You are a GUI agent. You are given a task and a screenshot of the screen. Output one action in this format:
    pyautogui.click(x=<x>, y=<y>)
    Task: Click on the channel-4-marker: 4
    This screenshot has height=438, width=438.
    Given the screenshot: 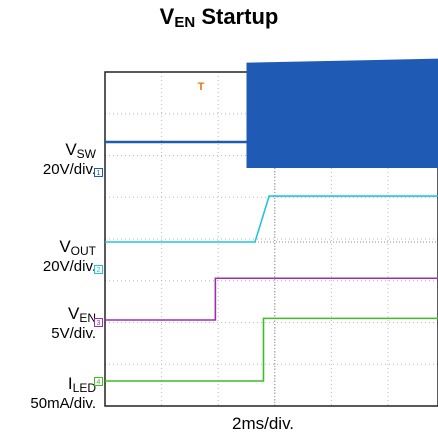 What is the action you would take?
    pyautogui.click(x=98, y=381)
    